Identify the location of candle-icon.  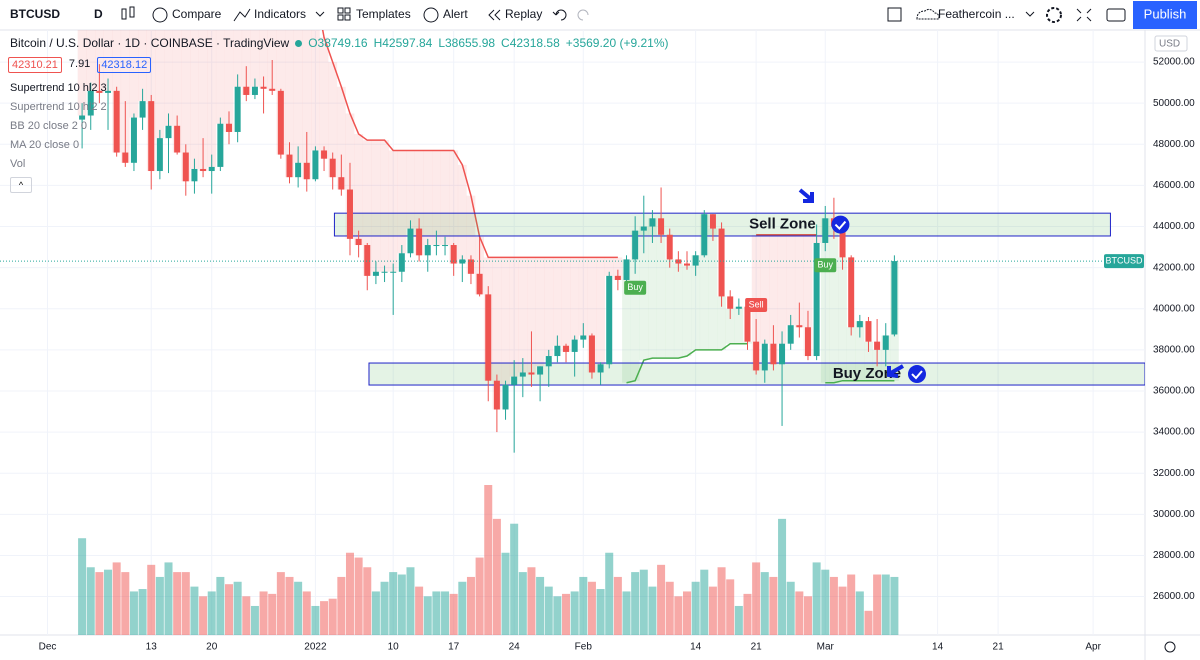
(128, 13).